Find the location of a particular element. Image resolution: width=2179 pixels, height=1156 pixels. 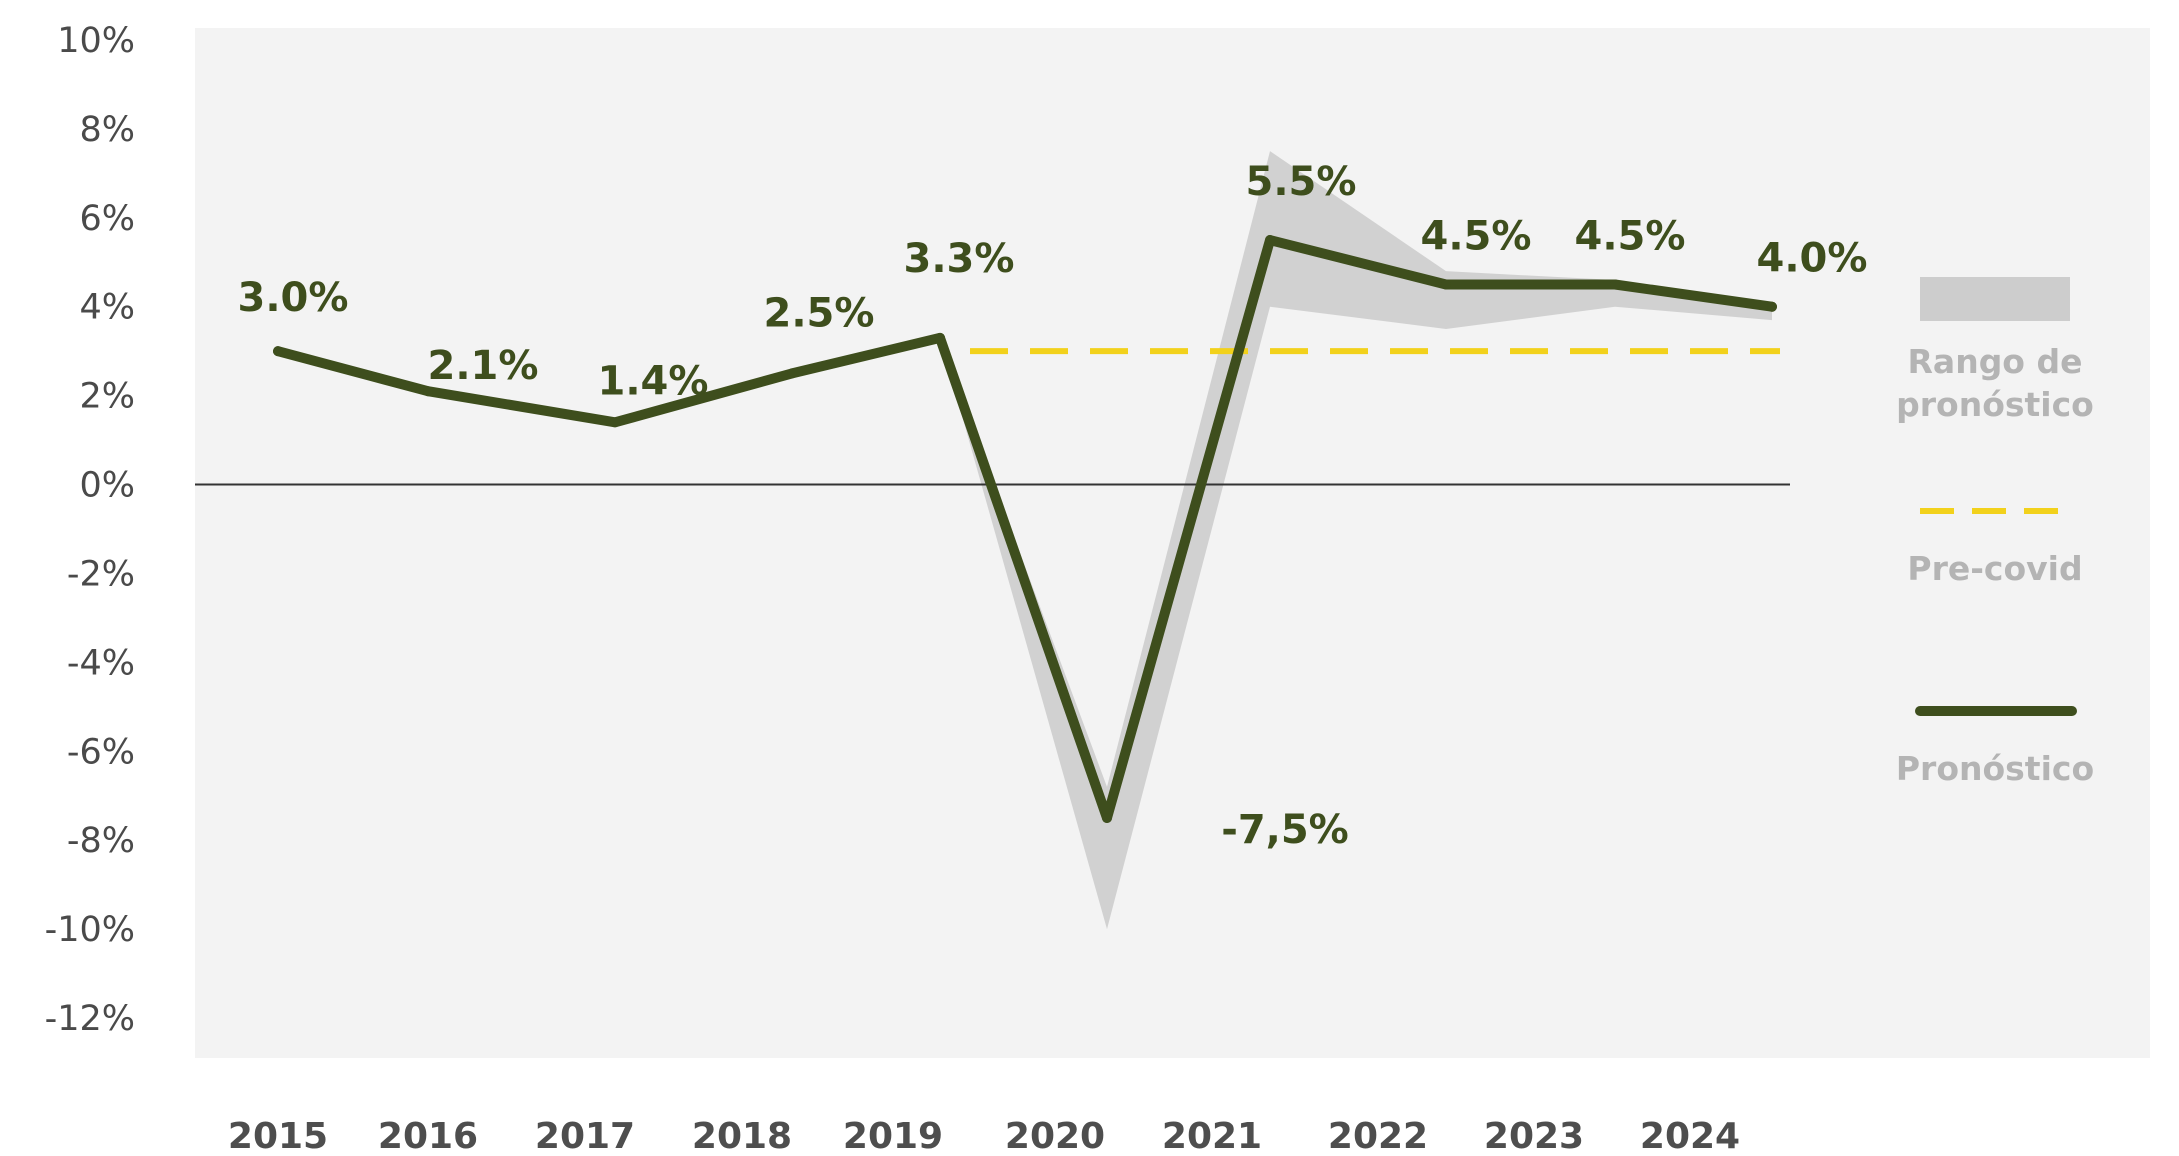

data-point-2016 is located at coordinates (428, 391).